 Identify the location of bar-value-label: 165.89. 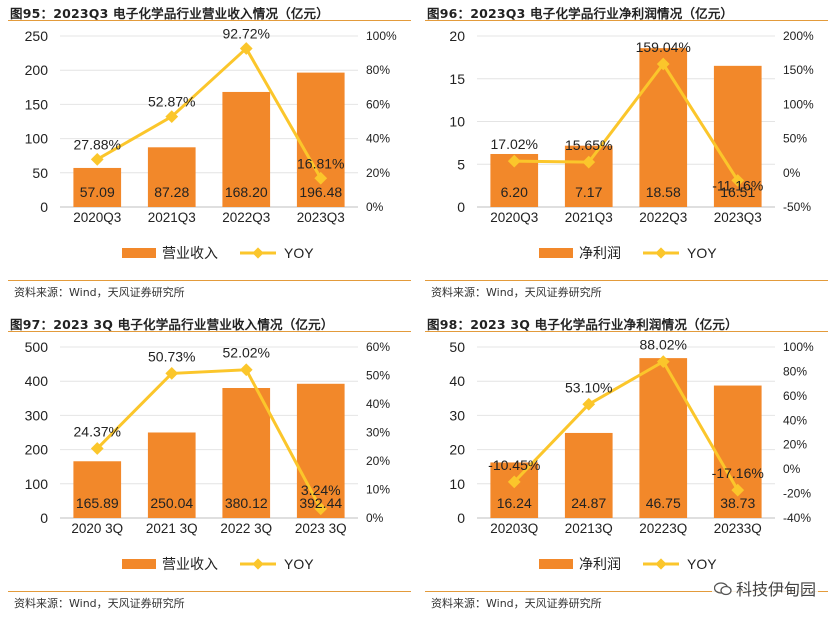
(97, 503).